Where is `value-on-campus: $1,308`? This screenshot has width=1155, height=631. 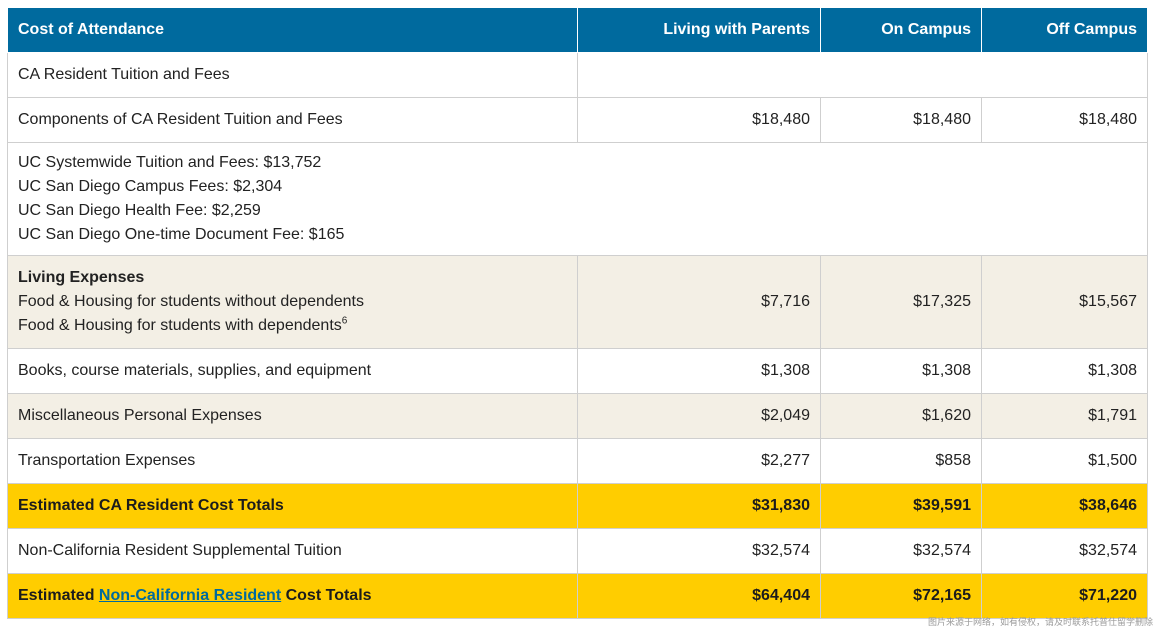
value-on-campus: $1,308 is located at coordinates (901, 371).